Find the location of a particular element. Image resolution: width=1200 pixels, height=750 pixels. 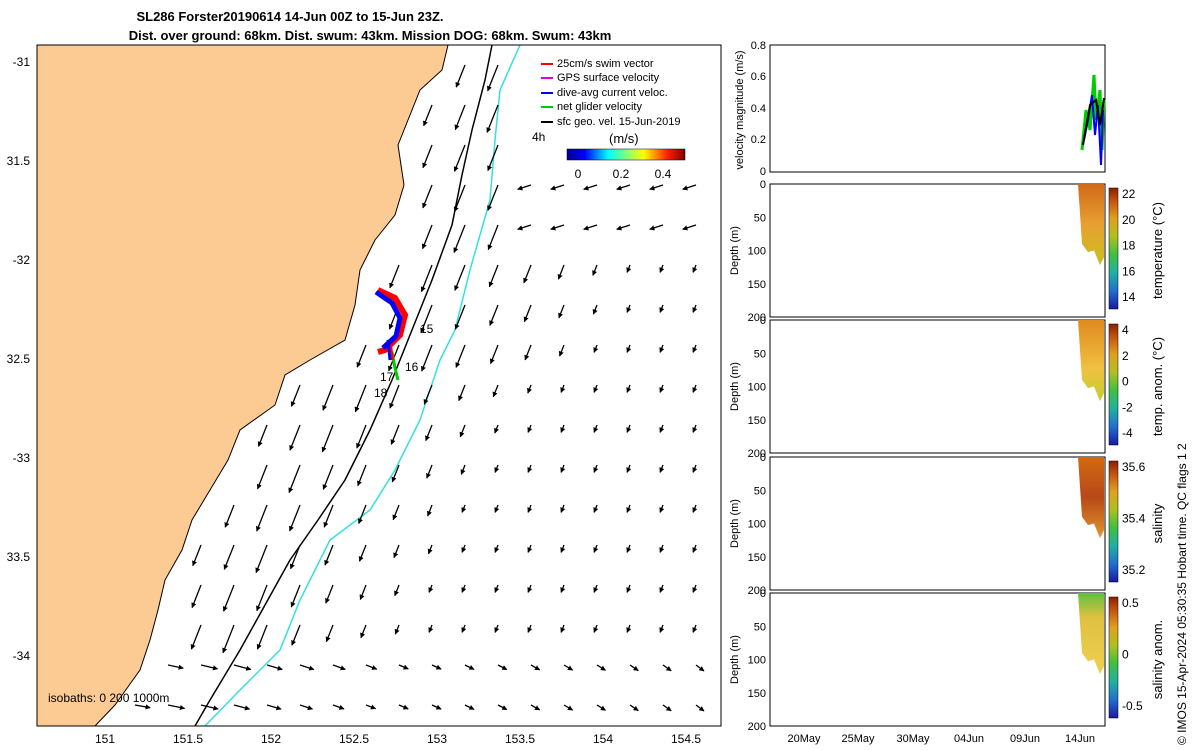

map-ytick: -33 is located at coordinates (22, 458).